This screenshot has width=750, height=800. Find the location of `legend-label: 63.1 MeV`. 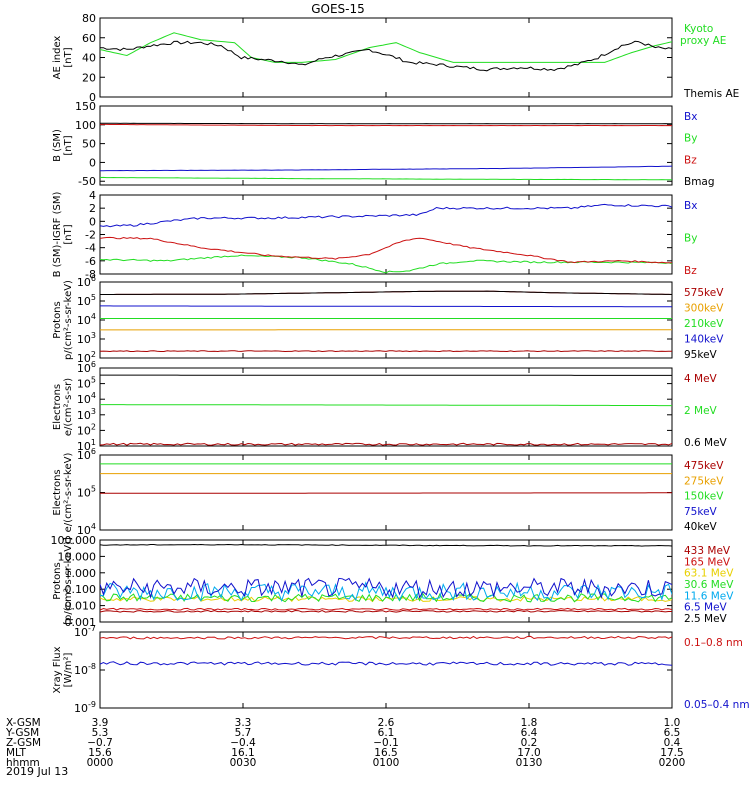

legend-label: 63.1 MeV is located at coordinates (709, 574).